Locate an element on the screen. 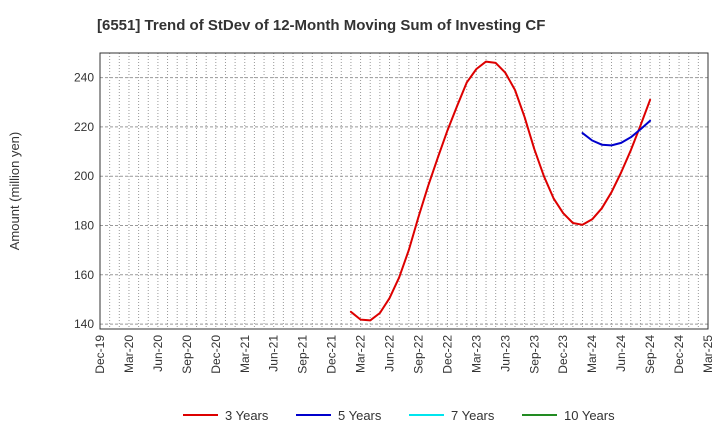 This screenshot has width=720, height=440. y-tick-label: 220 is located at coordinates (84, 127).